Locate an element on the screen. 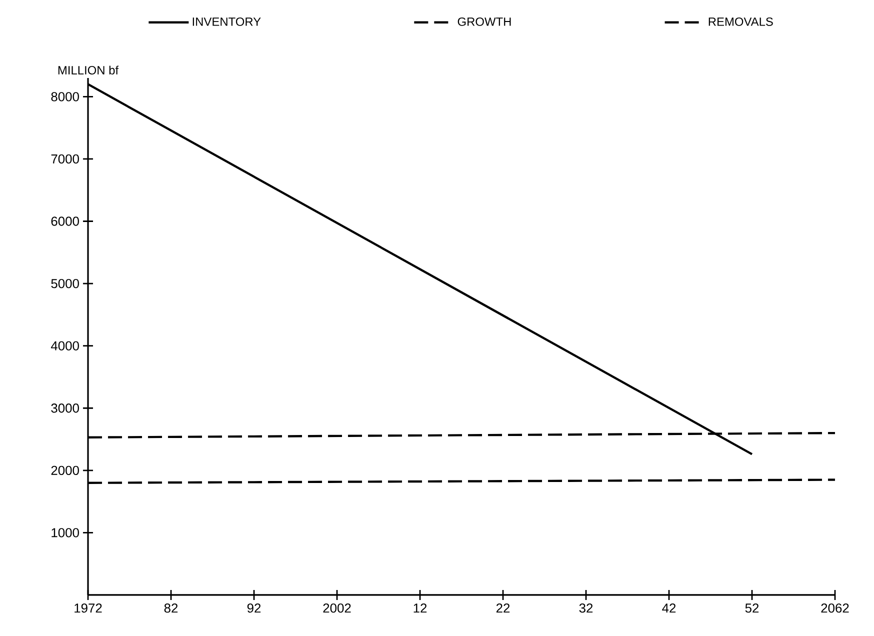 This screenshot has height=636, width=874. y-tick-label: 2000 is located at coordinates (65, 470).